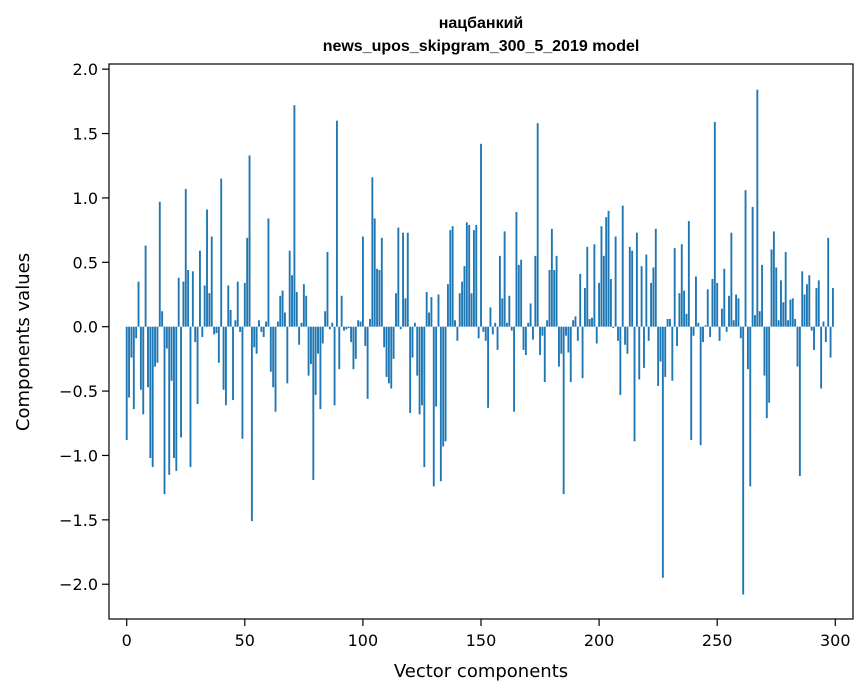  I want to click on x-tick-label: 200, so click(599, 640).